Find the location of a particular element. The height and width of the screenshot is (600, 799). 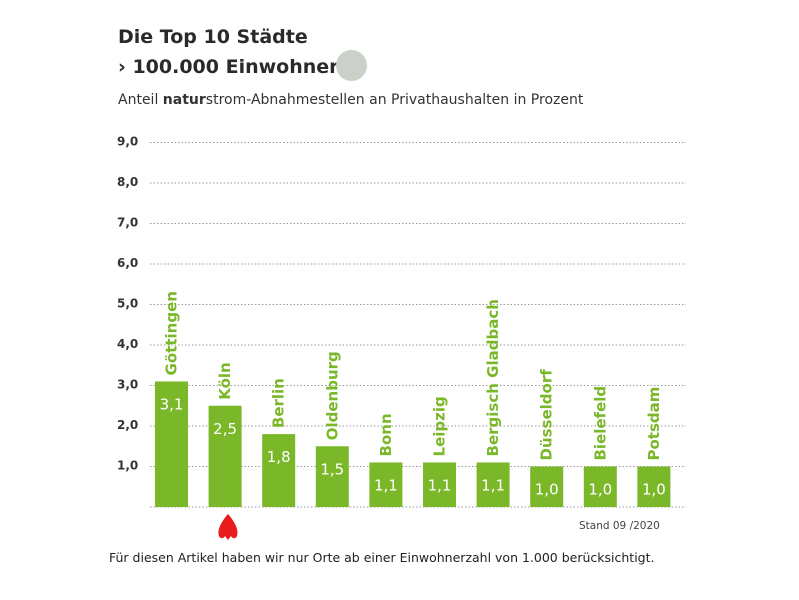

category-label: Oldenburg is located at coordinates (332, 395).